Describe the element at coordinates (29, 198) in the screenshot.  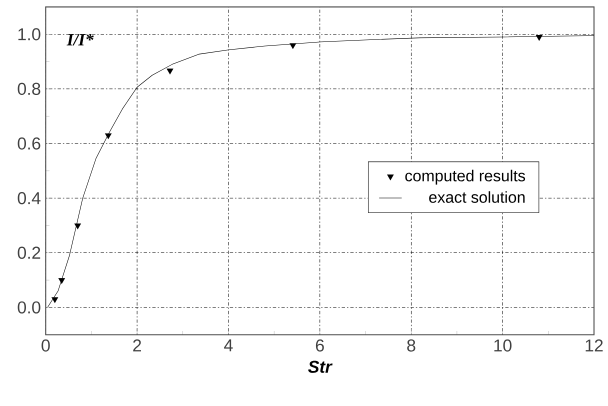
I see `y-tick-label: 0.4` at that location.